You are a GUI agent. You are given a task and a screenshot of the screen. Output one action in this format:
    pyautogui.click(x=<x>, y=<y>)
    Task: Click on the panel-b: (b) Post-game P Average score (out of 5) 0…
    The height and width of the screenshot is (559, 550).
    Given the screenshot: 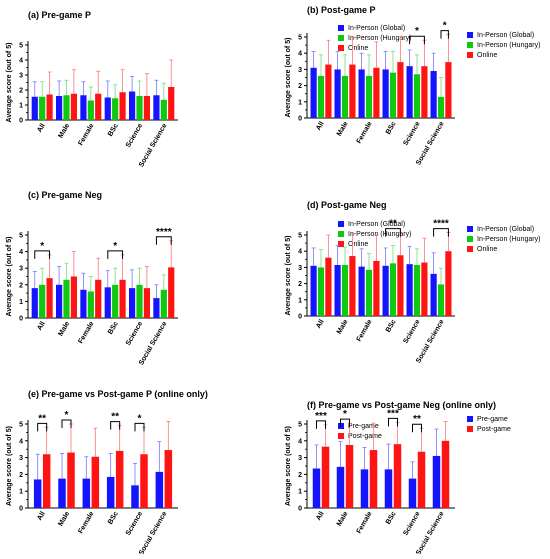 What is the action you would take?
    pyautogui.click(x=412, y=85)
    